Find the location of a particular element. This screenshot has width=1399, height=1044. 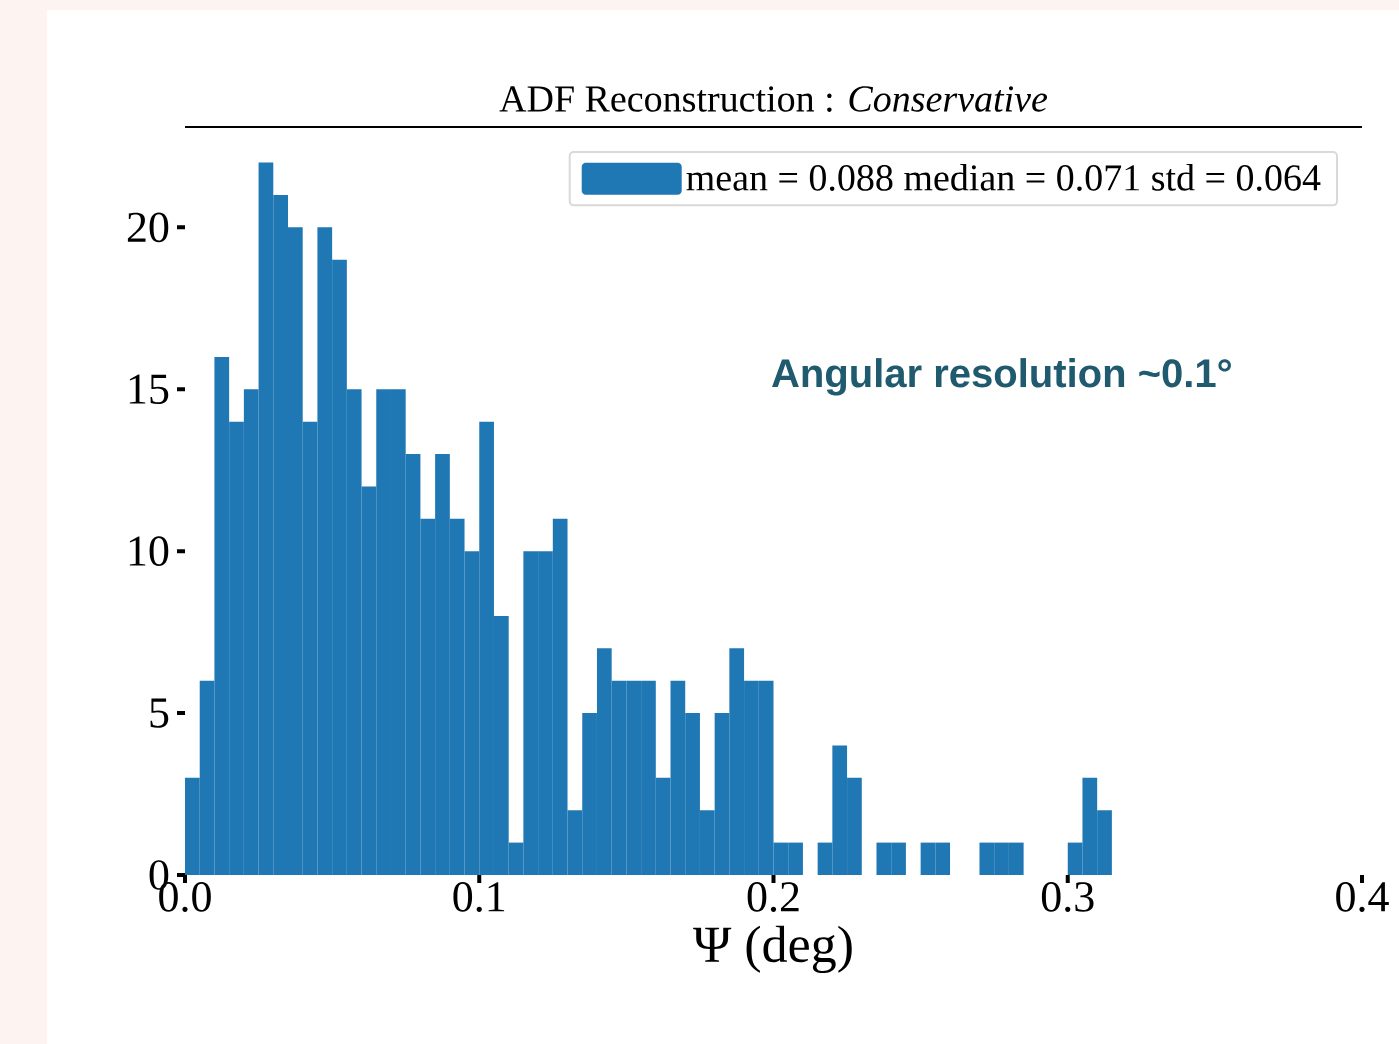

x-tick-label: 0.2 is located at coordinates (773, 897).